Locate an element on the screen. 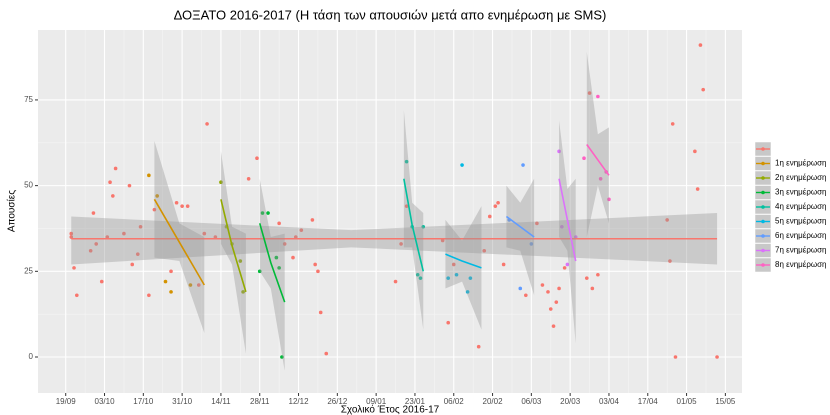 This screenshot has width=830, height=415. legend-label: 4η ενημέρωση is located at coordinates (801, 206).